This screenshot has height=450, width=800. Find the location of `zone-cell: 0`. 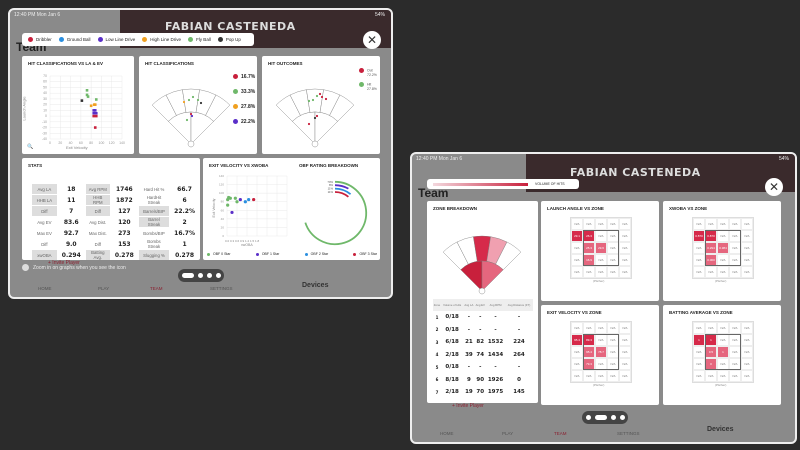

zone-cell: 0 is located at coordinates (519, 379).